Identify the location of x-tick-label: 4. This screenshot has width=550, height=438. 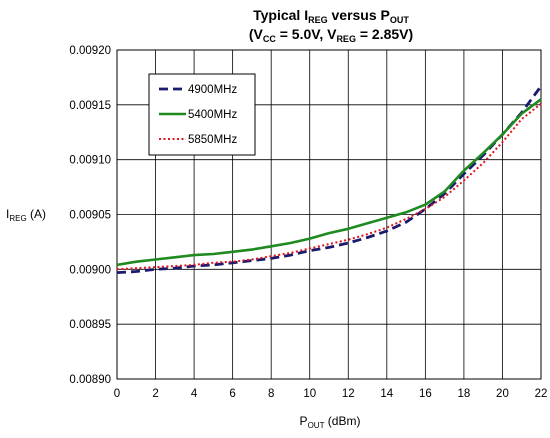
(194, 394).